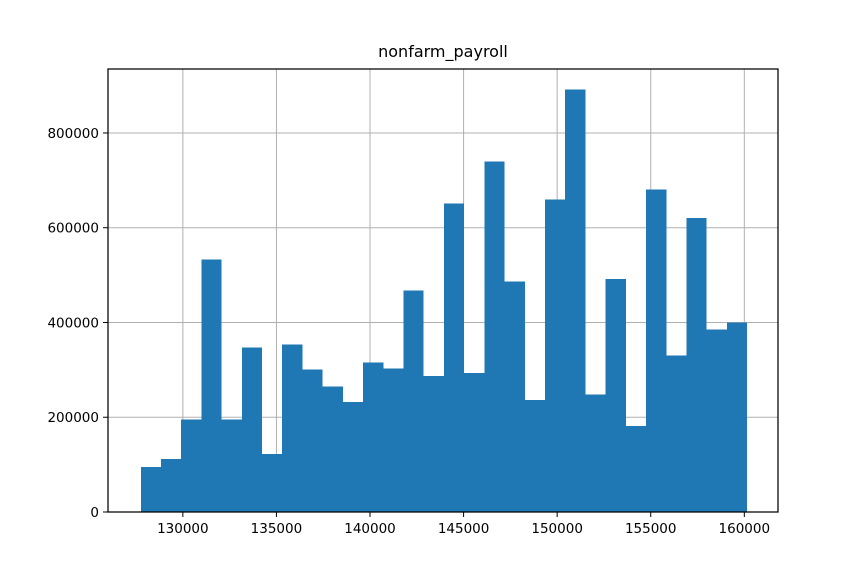 The height and width of the screenshot is (576, 864). Describe the element at coordinates (557, 529) in the screenshot. I see `x-tick-label: 150000` at that location.